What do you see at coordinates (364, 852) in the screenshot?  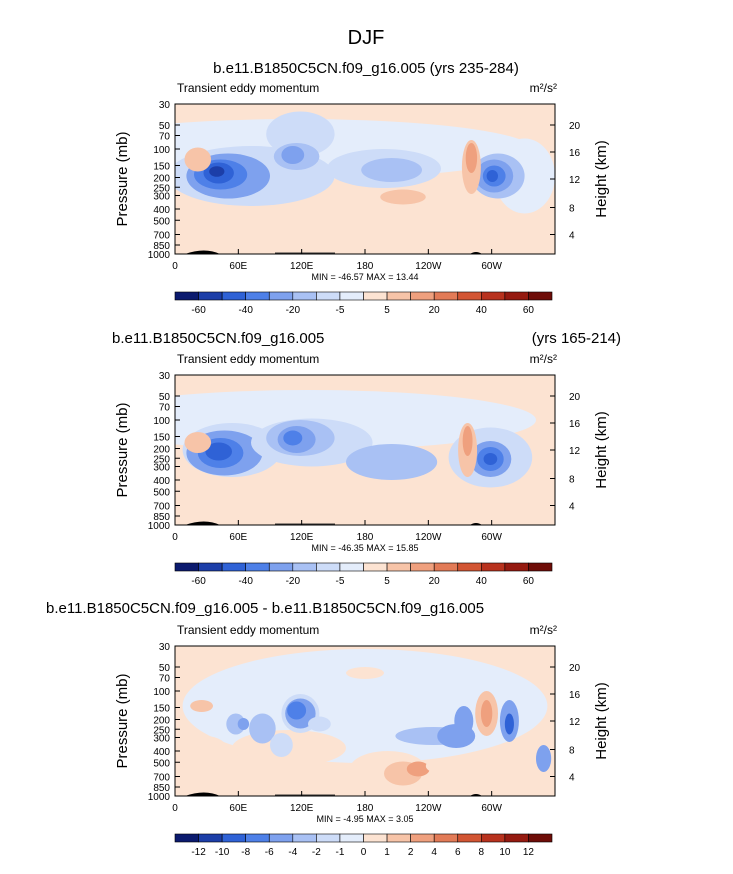 I see `colorbar-label: 0` at bounding box center [364, 852].